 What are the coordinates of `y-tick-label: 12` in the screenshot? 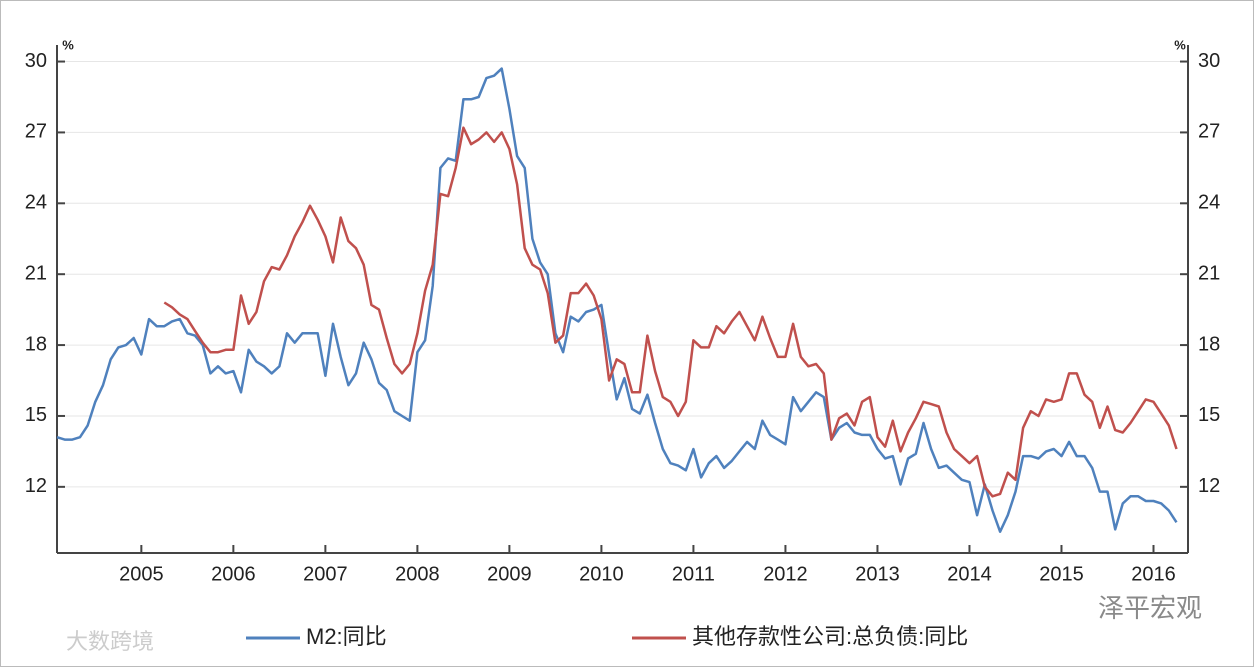 It's located at (36, 486).